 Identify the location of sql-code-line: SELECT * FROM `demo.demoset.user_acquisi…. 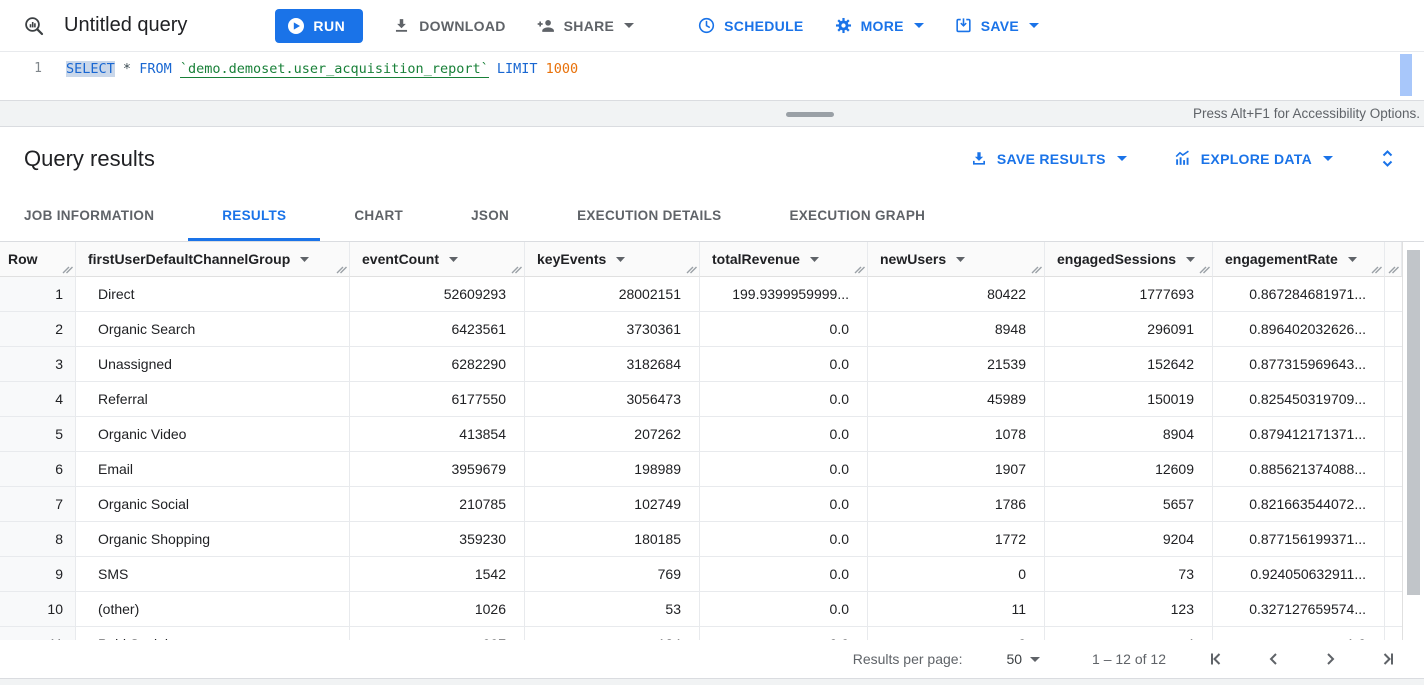
(322, 69).